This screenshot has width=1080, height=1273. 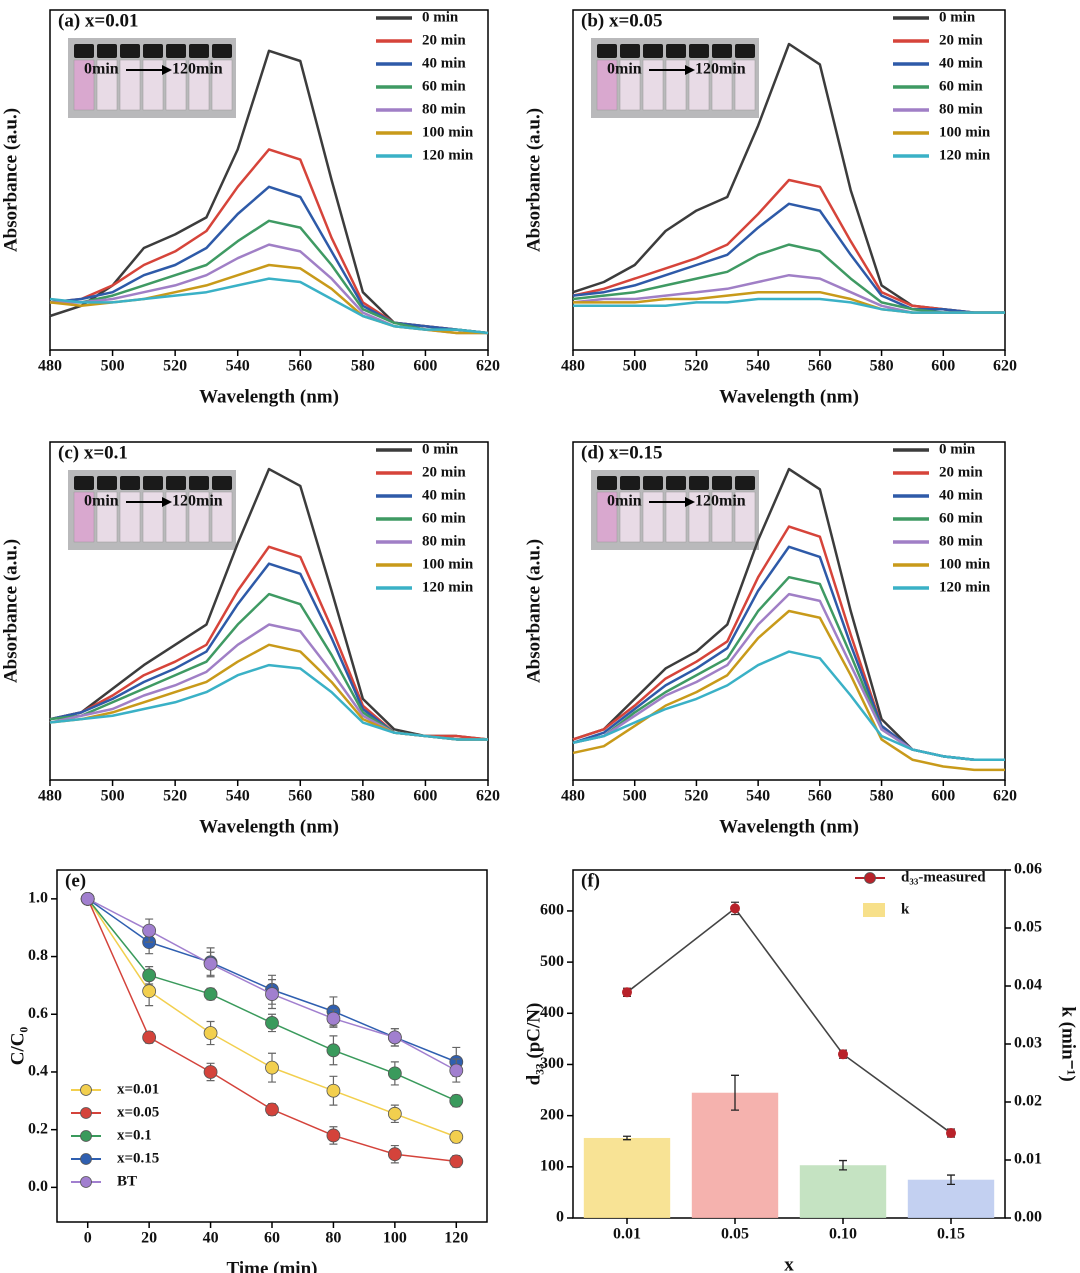 I want to click on x-tick-label: 0, so click(x=88, y=1238).